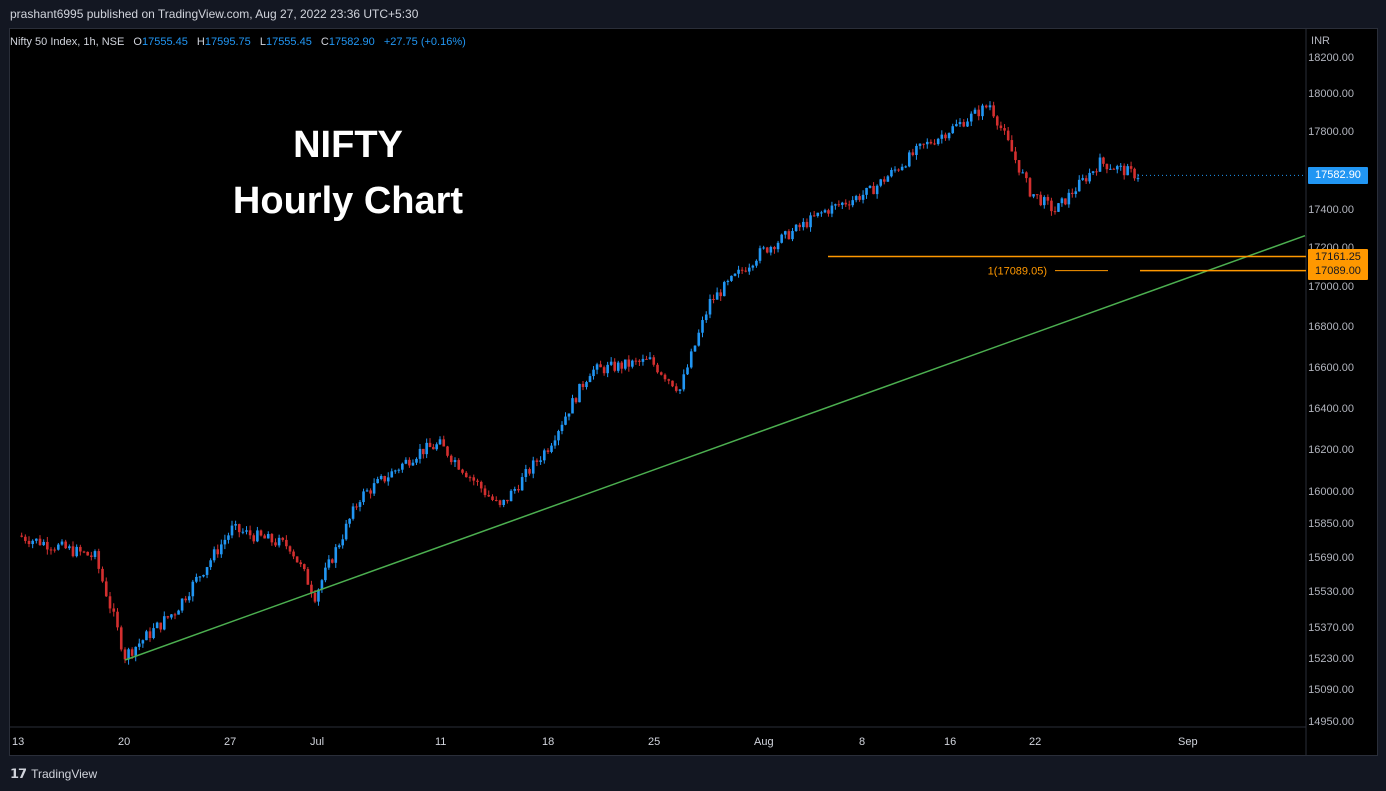 Image resolution: width=1386 pixels, height=791 pixels. Describe the element at coordinates (950, 742) in the screenshot. I see `time-tick-label: 16` at that location.